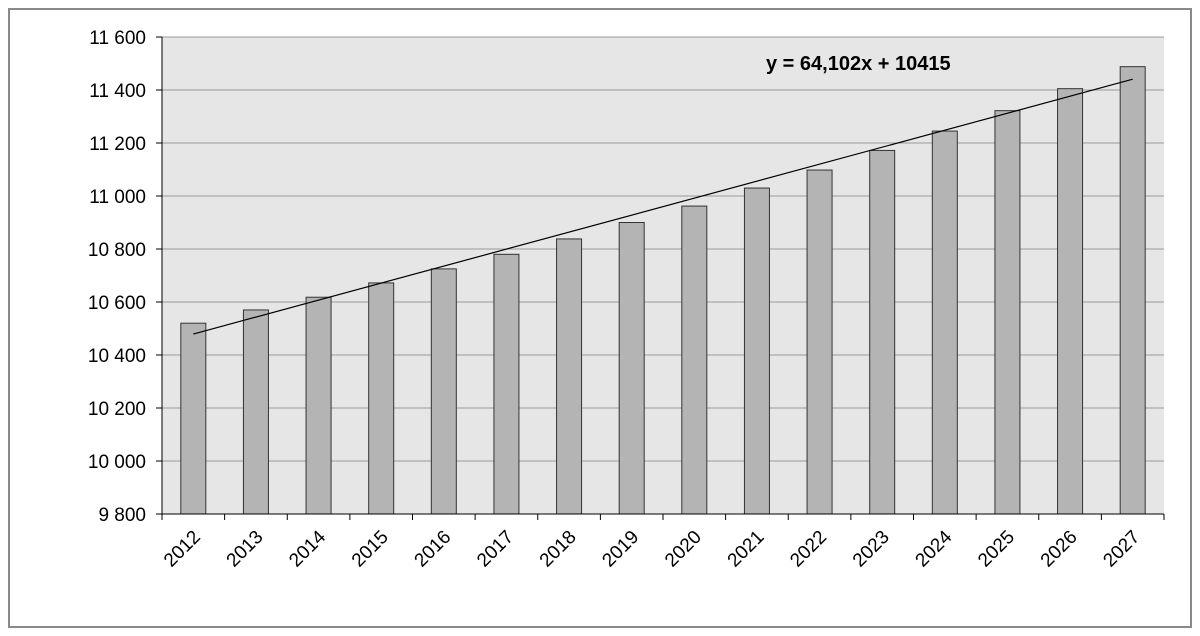  Describe the element at coordinates (117, 462) in the screenshot. I see `y-tick-label: 10 000` at that location.